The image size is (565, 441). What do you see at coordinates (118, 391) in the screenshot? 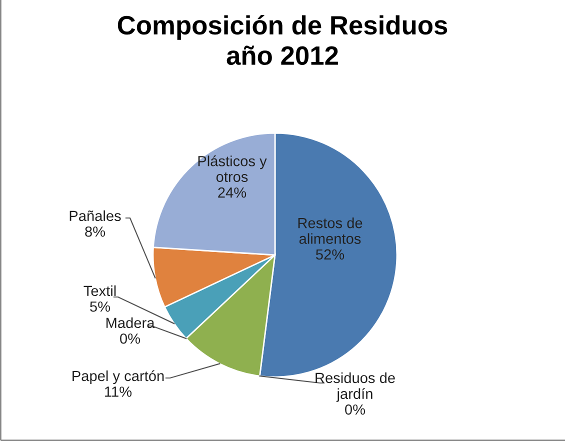
I see `data-label: 11%` at bounding box center [118, 391].